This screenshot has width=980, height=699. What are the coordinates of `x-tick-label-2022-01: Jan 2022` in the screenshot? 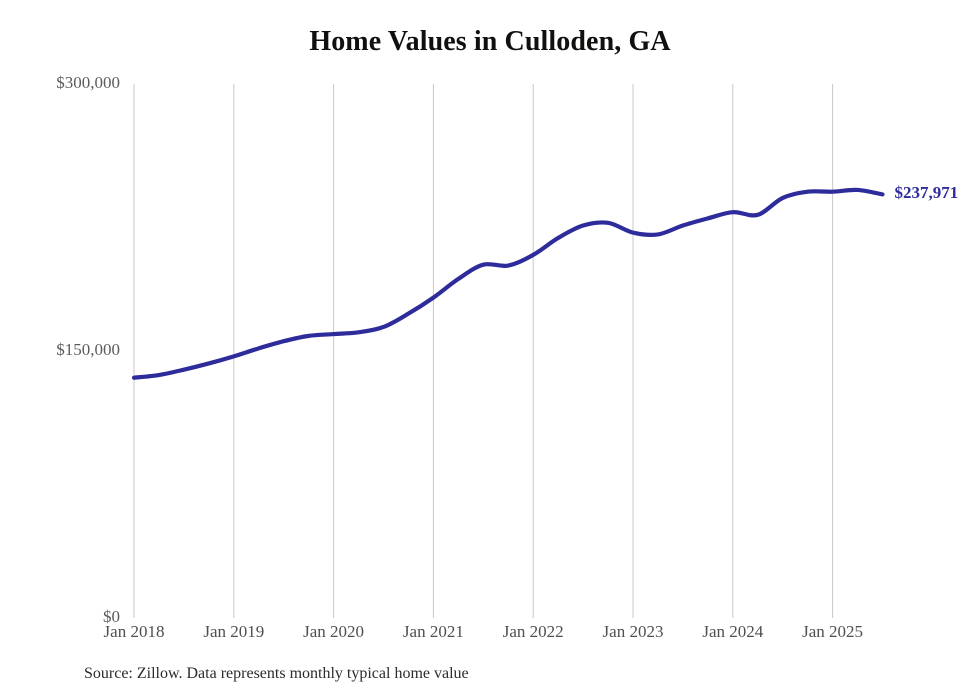 It's located at (533, 631).